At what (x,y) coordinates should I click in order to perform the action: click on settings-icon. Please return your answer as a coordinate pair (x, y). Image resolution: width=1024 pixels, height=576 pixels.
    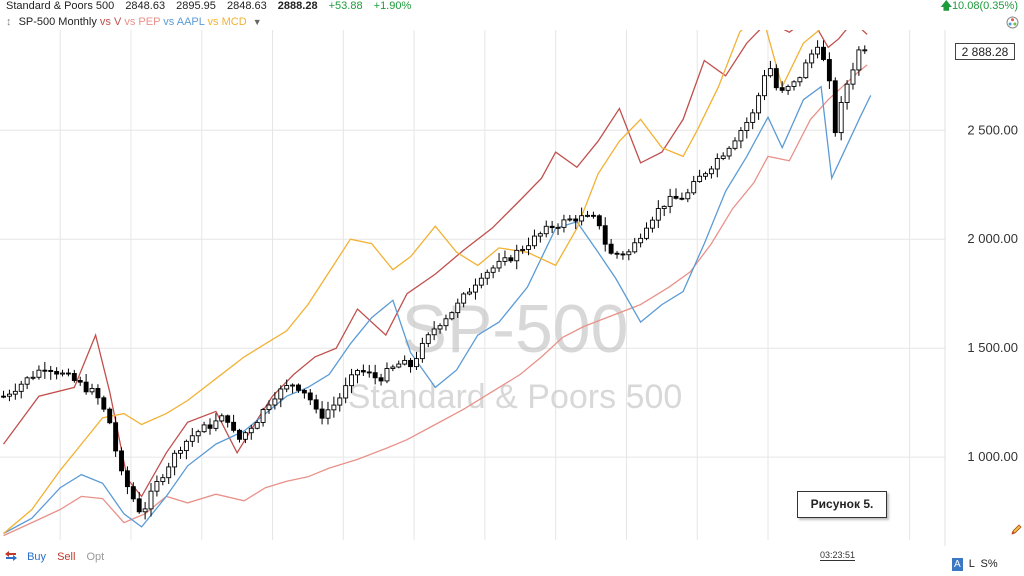
    Looking at the image, I should click on (1012, 22).